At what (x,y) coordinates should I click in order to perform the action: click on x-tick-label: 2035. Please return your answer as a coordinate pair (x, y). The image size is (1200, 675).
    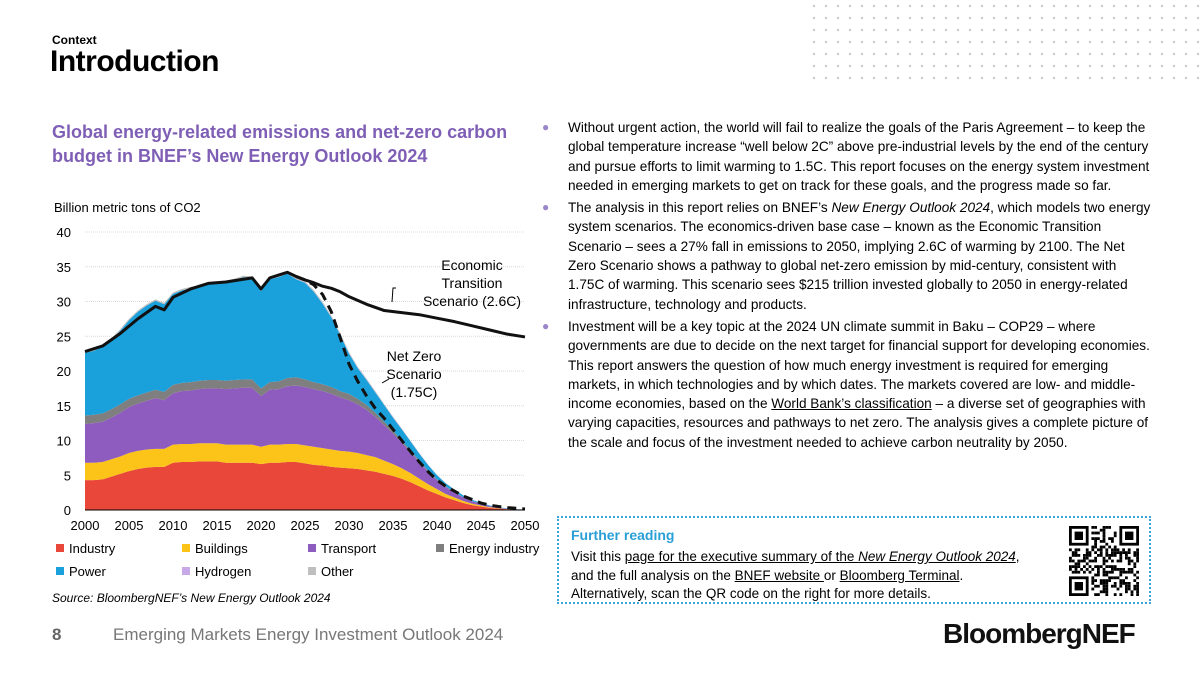
    Looking at the image, I should click on (393, 525).